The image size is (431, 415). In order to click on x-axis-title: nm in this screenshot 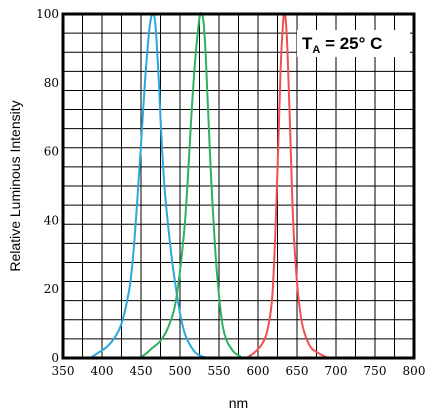, I will do `click(238, 403)`.